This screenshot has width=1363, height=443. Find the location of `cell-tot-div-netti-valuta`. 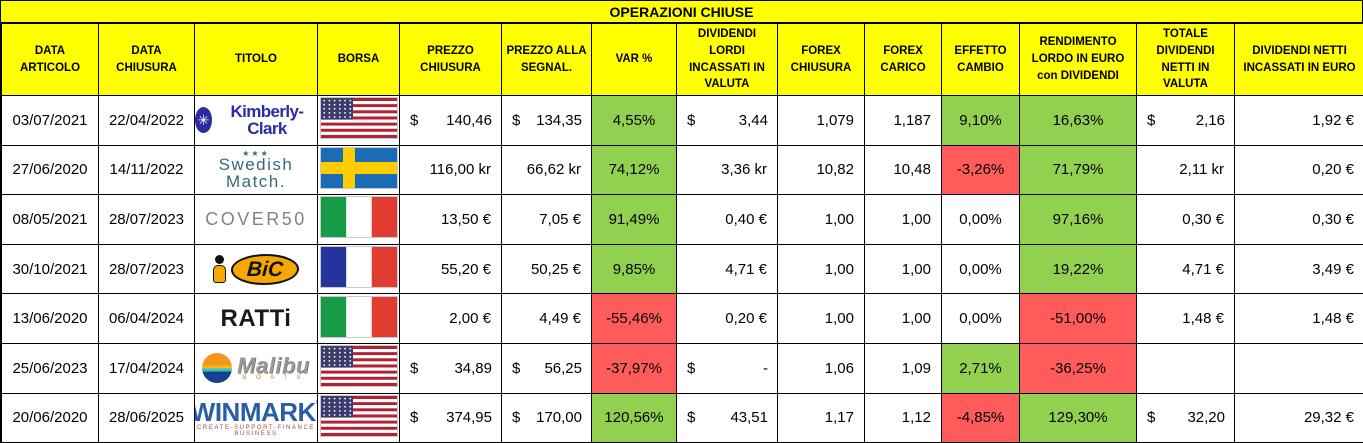

cell-tot-div-netti-valuta is located at coordinates (1185, 368).